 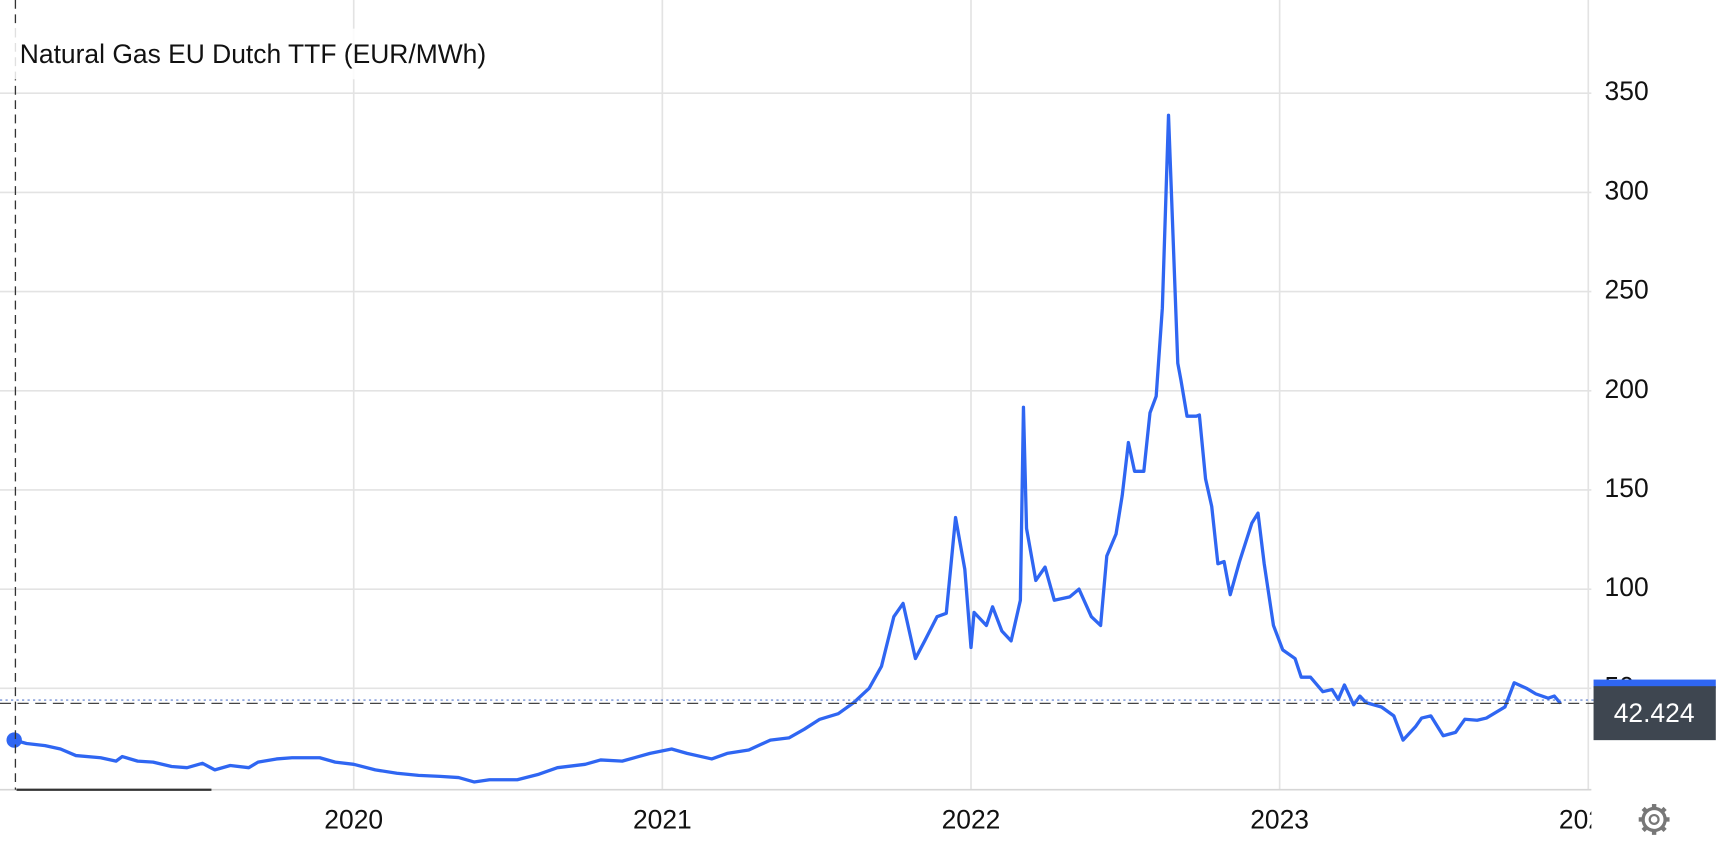 What do you see at coordinates (1654, 684) in the screenshot?
I see `price-tag-top` at bounding box center [1654, 684].